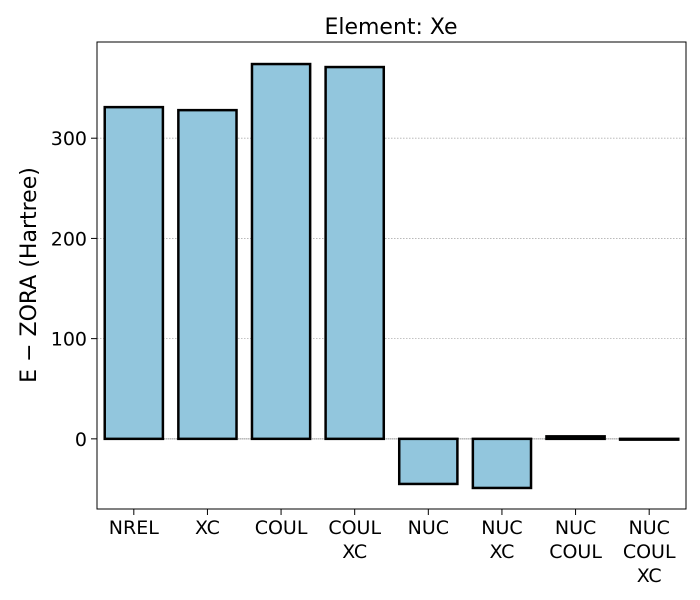 This screenshot has height=600, width=700. What do you see at coordinates (355, 253) in the screenshot?
I see `bar-coul-xc` at bounding box center [355, 253].